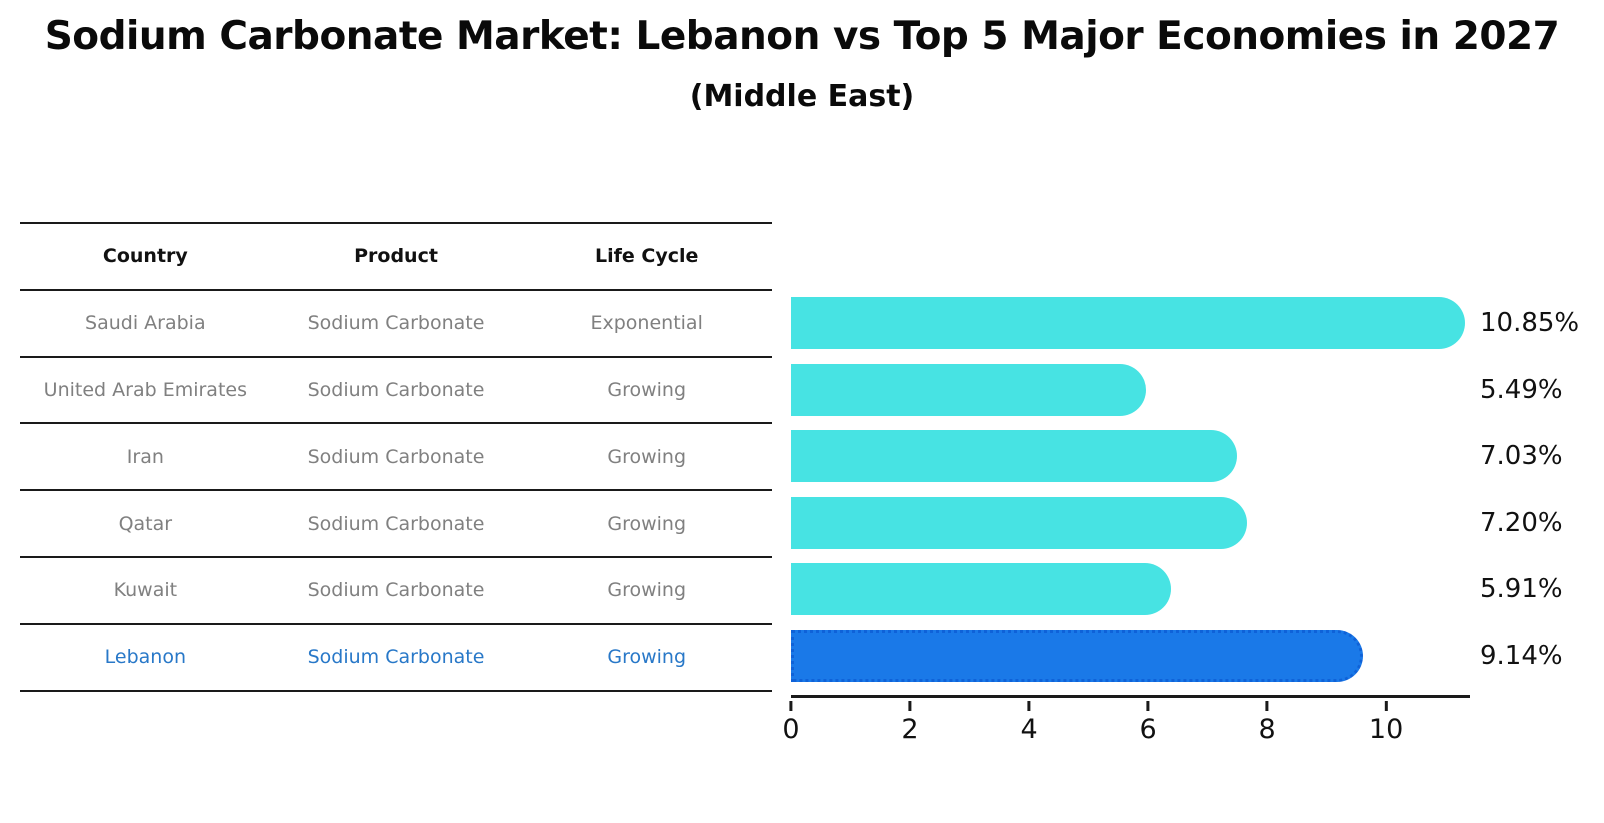 This screenshot has height=823, width=1604. I want to click on cell-country: Lebanon, so click(145, 657).